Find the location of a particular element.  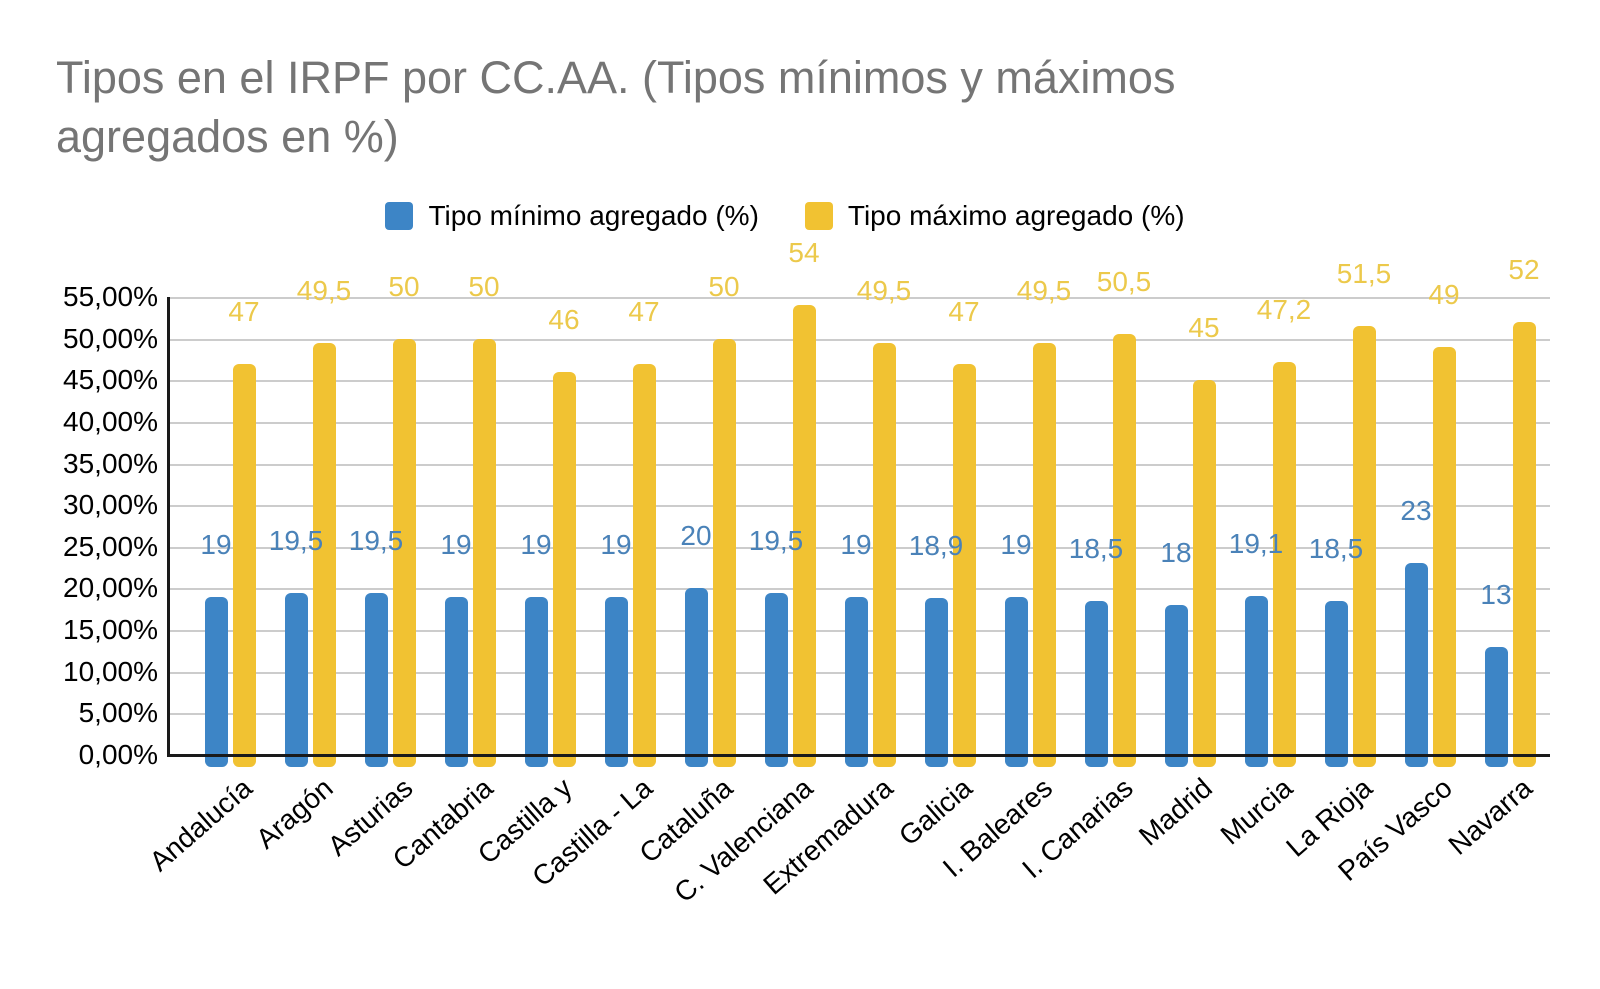

legend-swatch-max-icon is located at coordinates (818, 216).